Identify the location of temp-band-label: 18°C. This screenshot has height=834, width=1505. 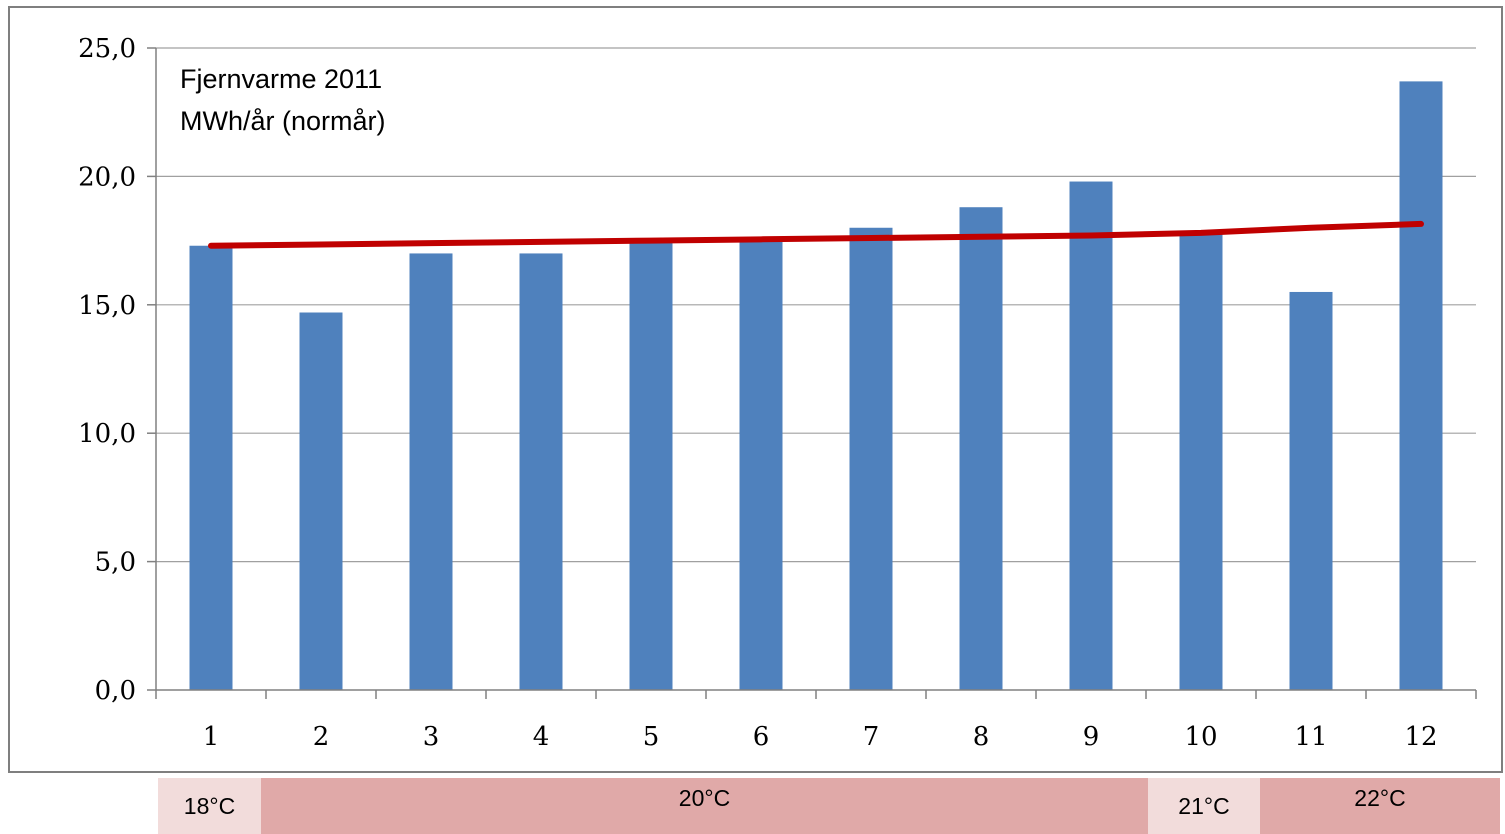
(209, 805).